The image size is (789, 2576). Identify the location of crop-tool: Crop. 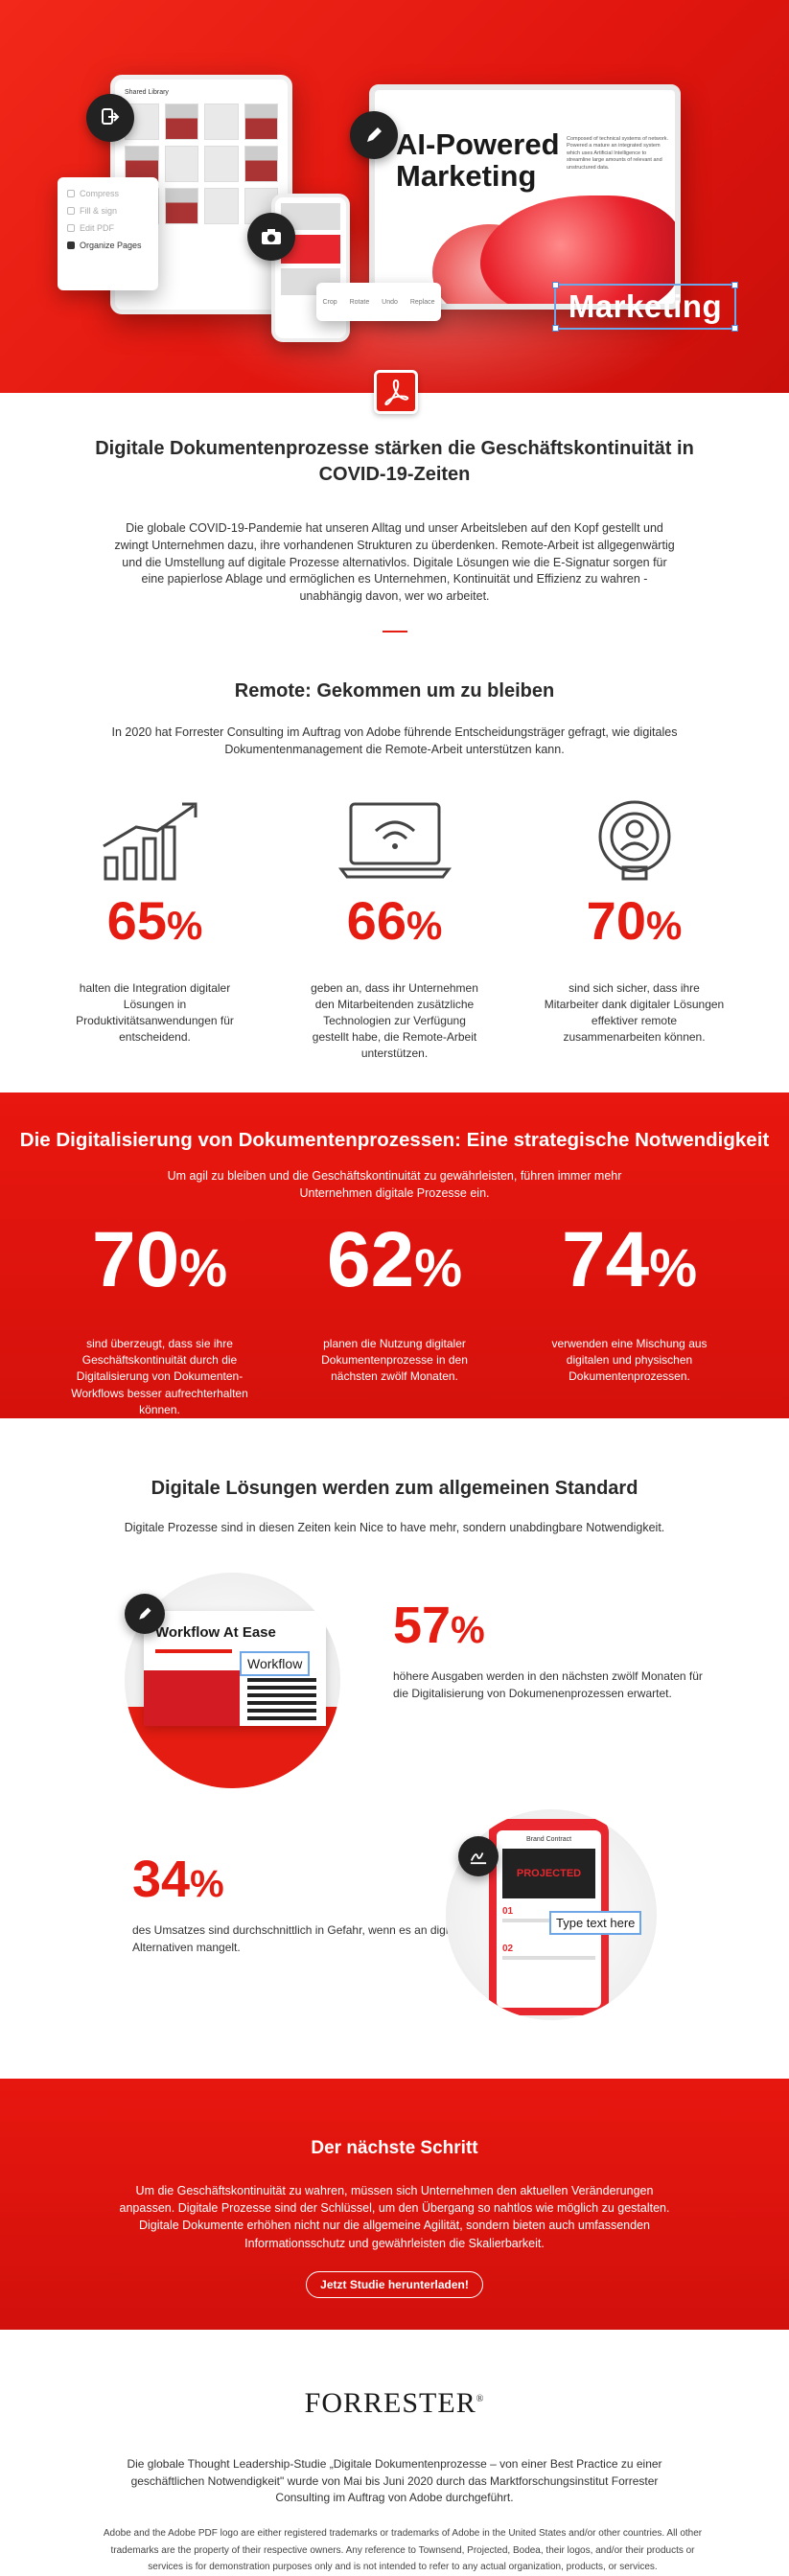
(330, 302).